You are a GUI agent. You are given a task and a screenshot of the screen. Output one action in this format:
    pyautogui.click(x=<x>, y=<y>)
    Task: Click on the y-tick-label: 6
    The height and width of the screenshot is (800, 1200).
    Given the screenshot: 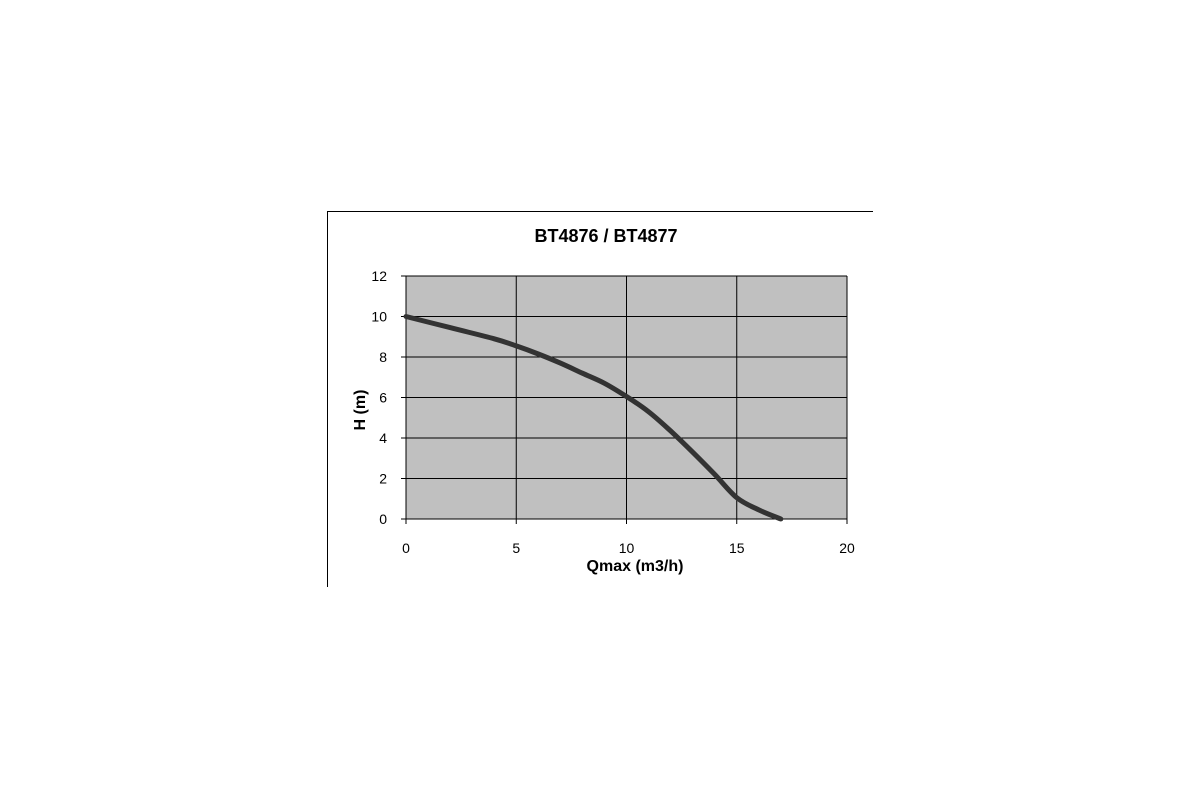 What is the action you would take?
    pyautogui.click(x=383, y=398)
    